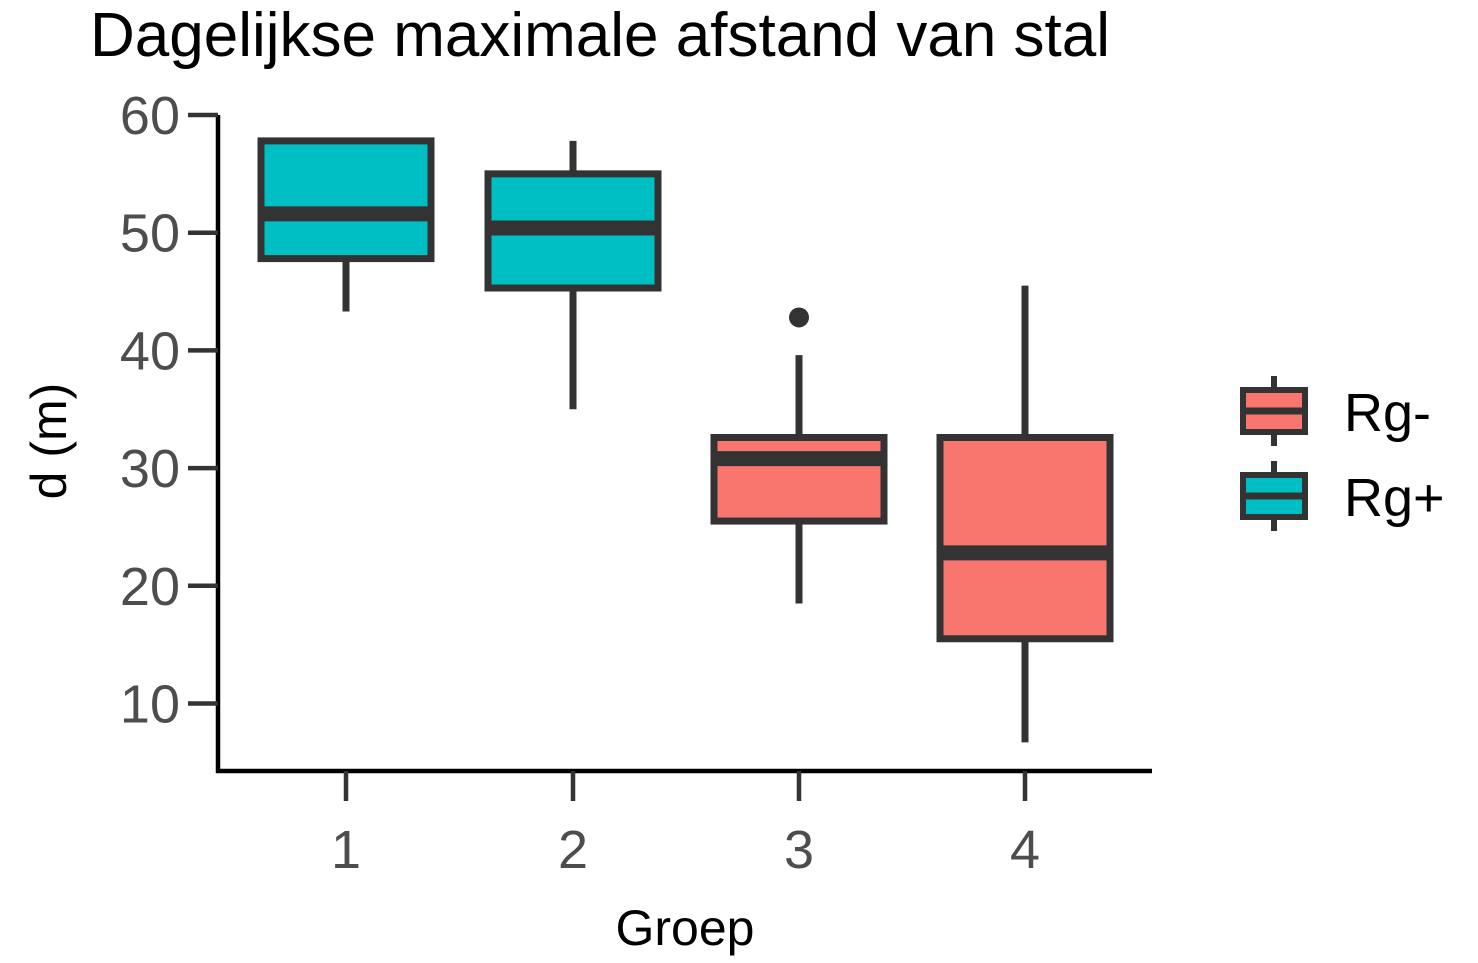 The width and height of the screenshot is (1478, 963). I want to click on legend-label: Rg+, so click(1394, 498).